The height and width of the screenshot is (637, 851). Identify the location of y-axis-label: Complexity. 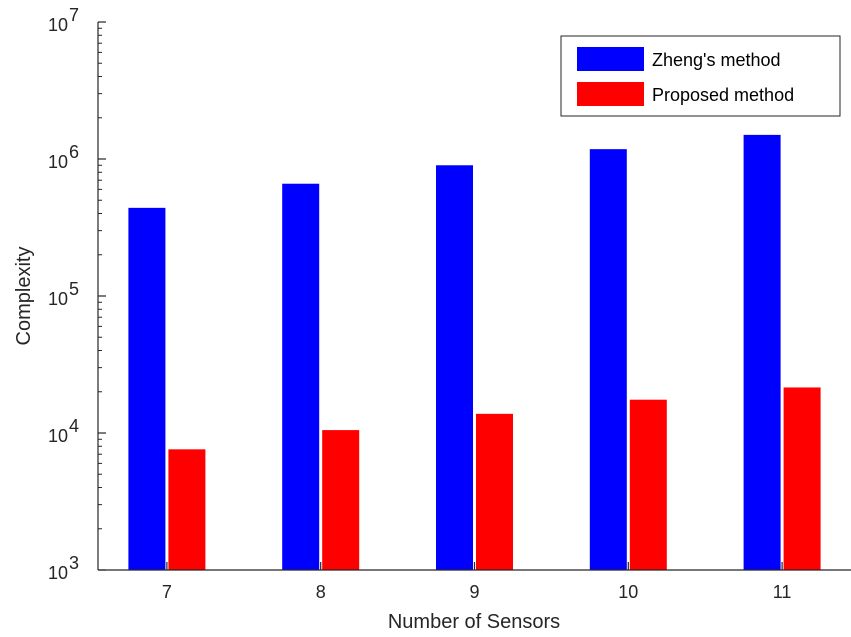
(24, 296).